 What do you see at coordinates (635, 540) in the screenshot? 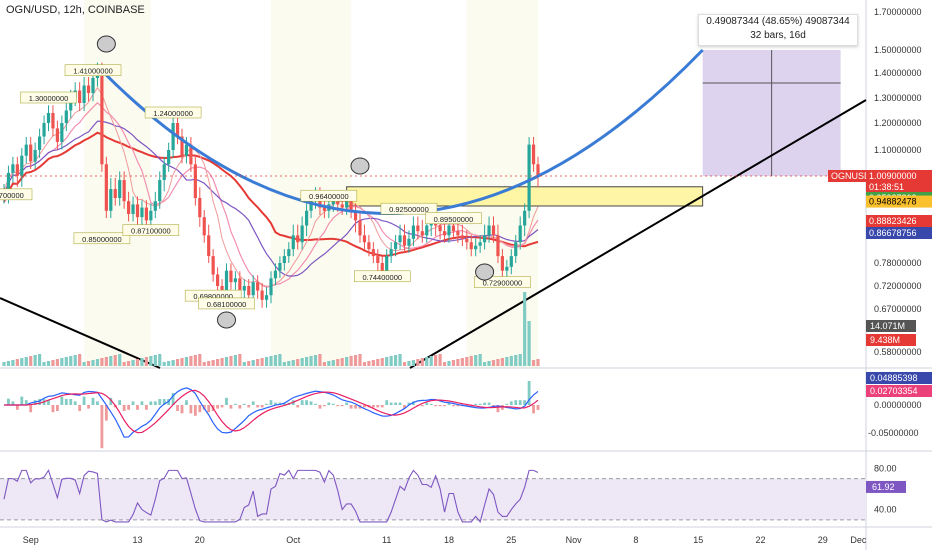
I see `time-axis-label: 8` at bounding box center [635, 540].